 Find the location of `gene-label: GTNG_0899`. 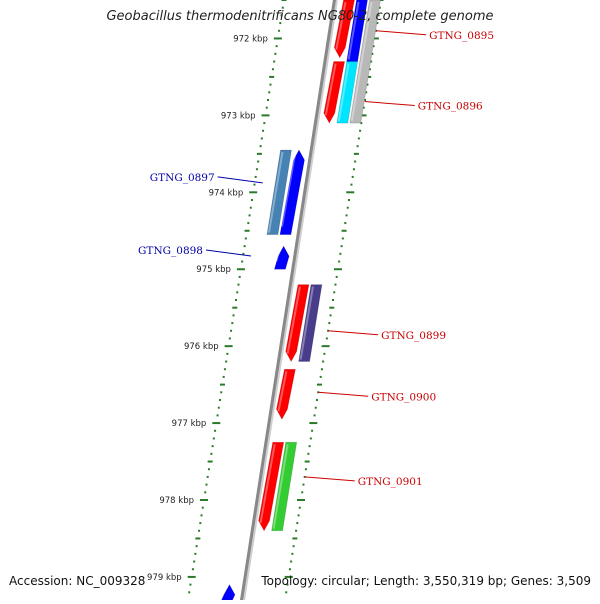

gene-label: GTNG_0899 is located at coordinates (413, 336).